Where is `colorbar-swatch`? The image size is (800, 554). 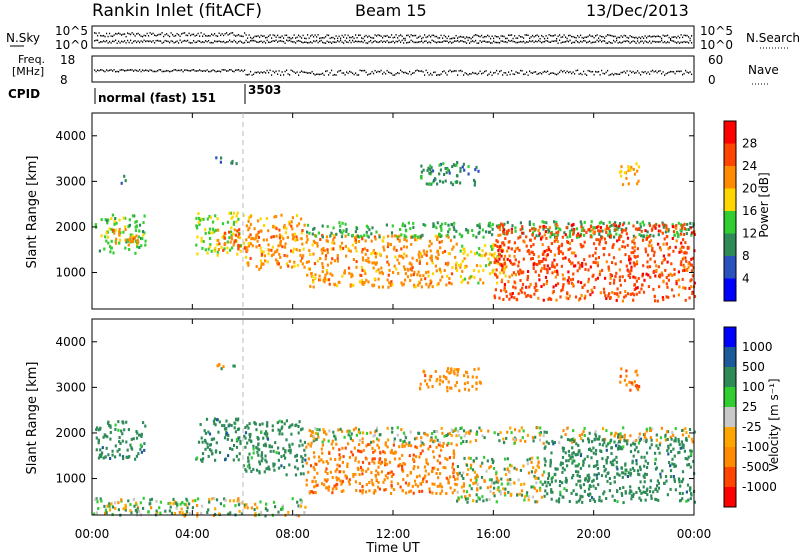 colorbar-swatch is located at coordinates (730, 132).